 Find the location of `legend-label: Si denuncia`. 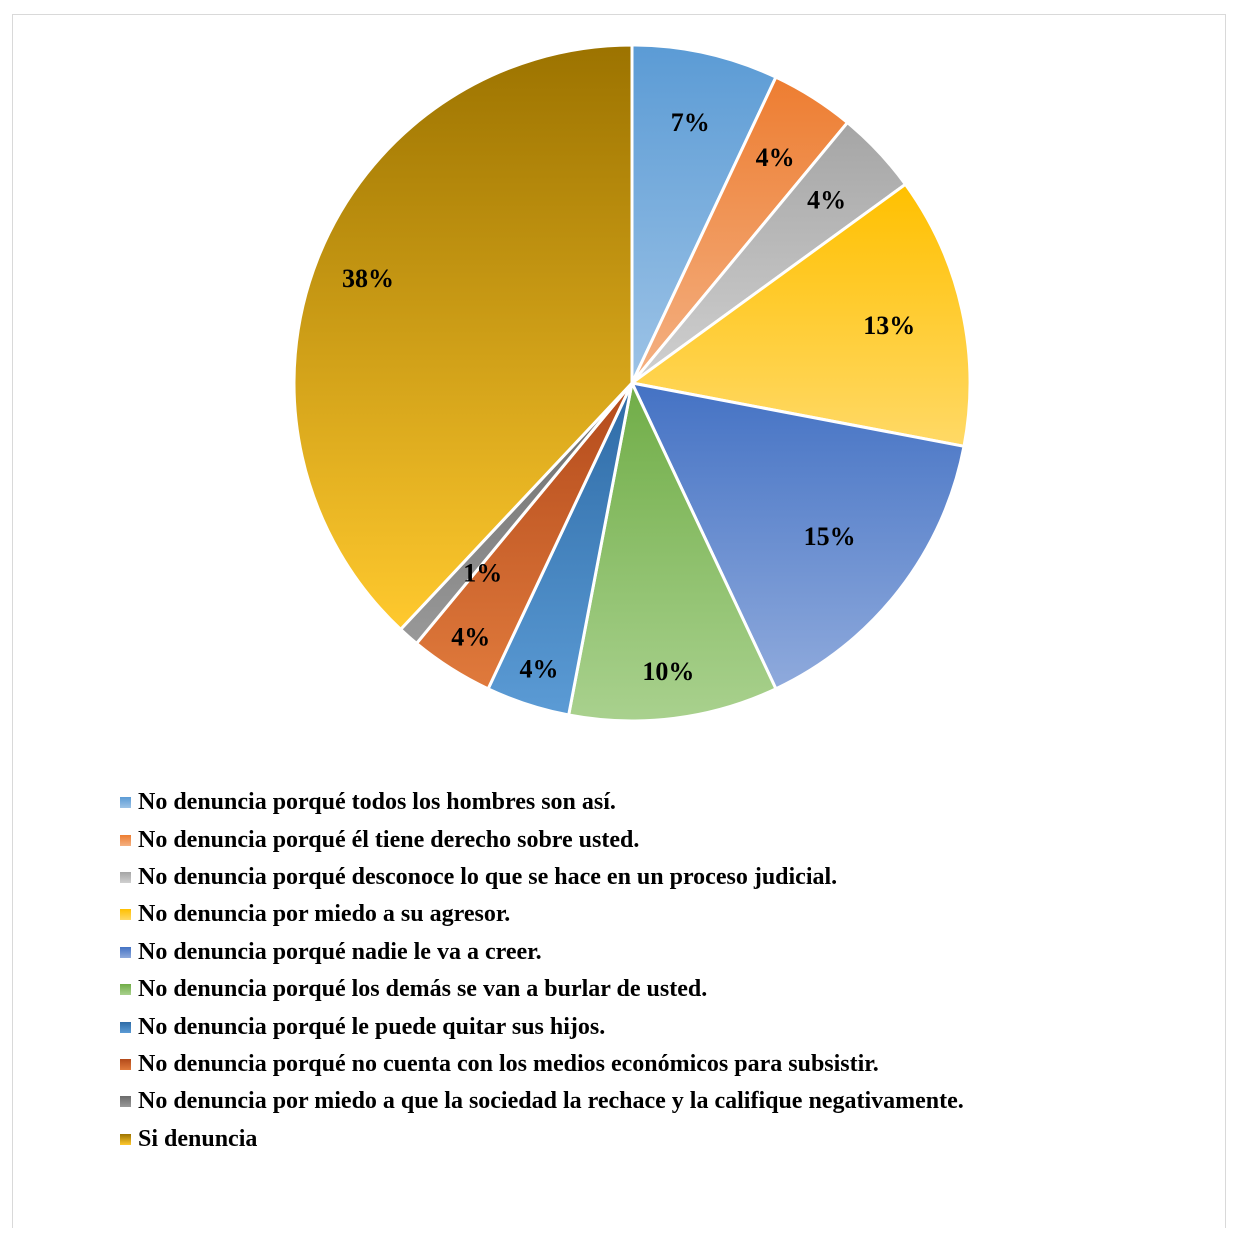

legend-label: Si denuncia is located at coordinates (198, 1138).